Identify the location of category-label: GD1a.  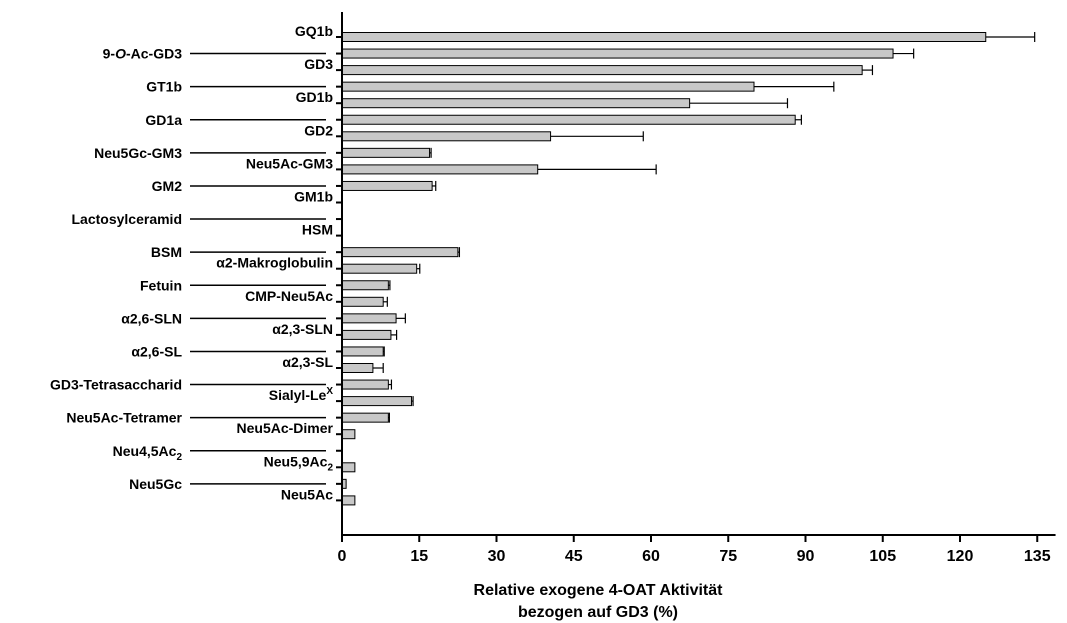
(163, 120).